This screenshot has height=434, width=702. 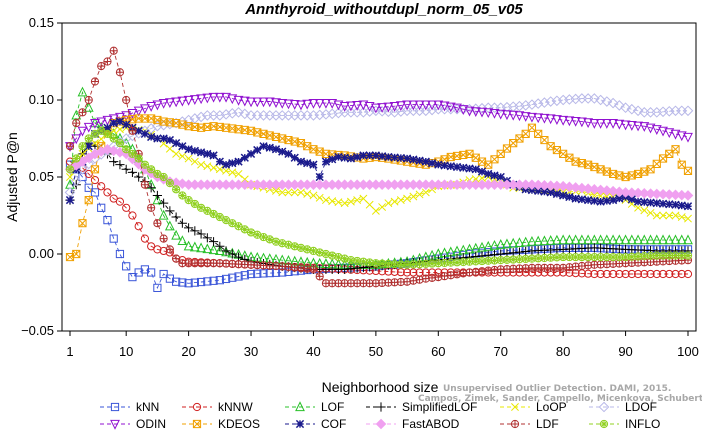 What do you see at coordinates (333, 424) in the screenshot?
I see `legend-label: COF` at bounding box center [333, 424].